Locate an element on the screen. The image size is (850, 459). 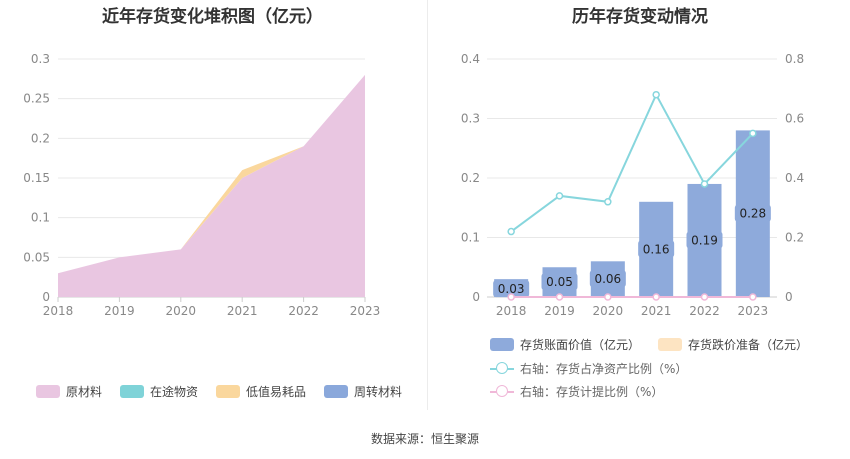
bar-data-label: 0.28 is located at coordinates (752, 214).